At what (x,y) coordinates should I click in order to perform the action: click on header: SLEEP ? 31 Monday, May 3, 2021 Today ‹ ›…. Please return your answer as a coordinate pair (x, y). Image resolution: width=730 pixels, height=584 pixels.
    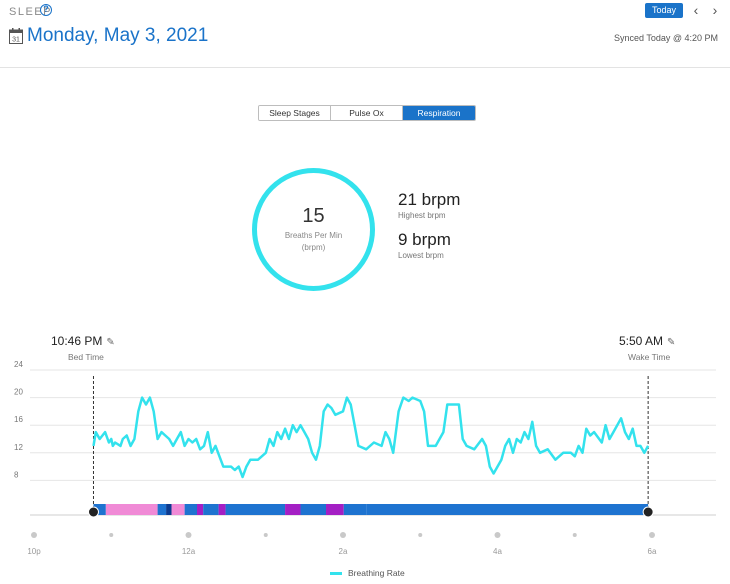
    Looking at the image, I should click on (365, 34).